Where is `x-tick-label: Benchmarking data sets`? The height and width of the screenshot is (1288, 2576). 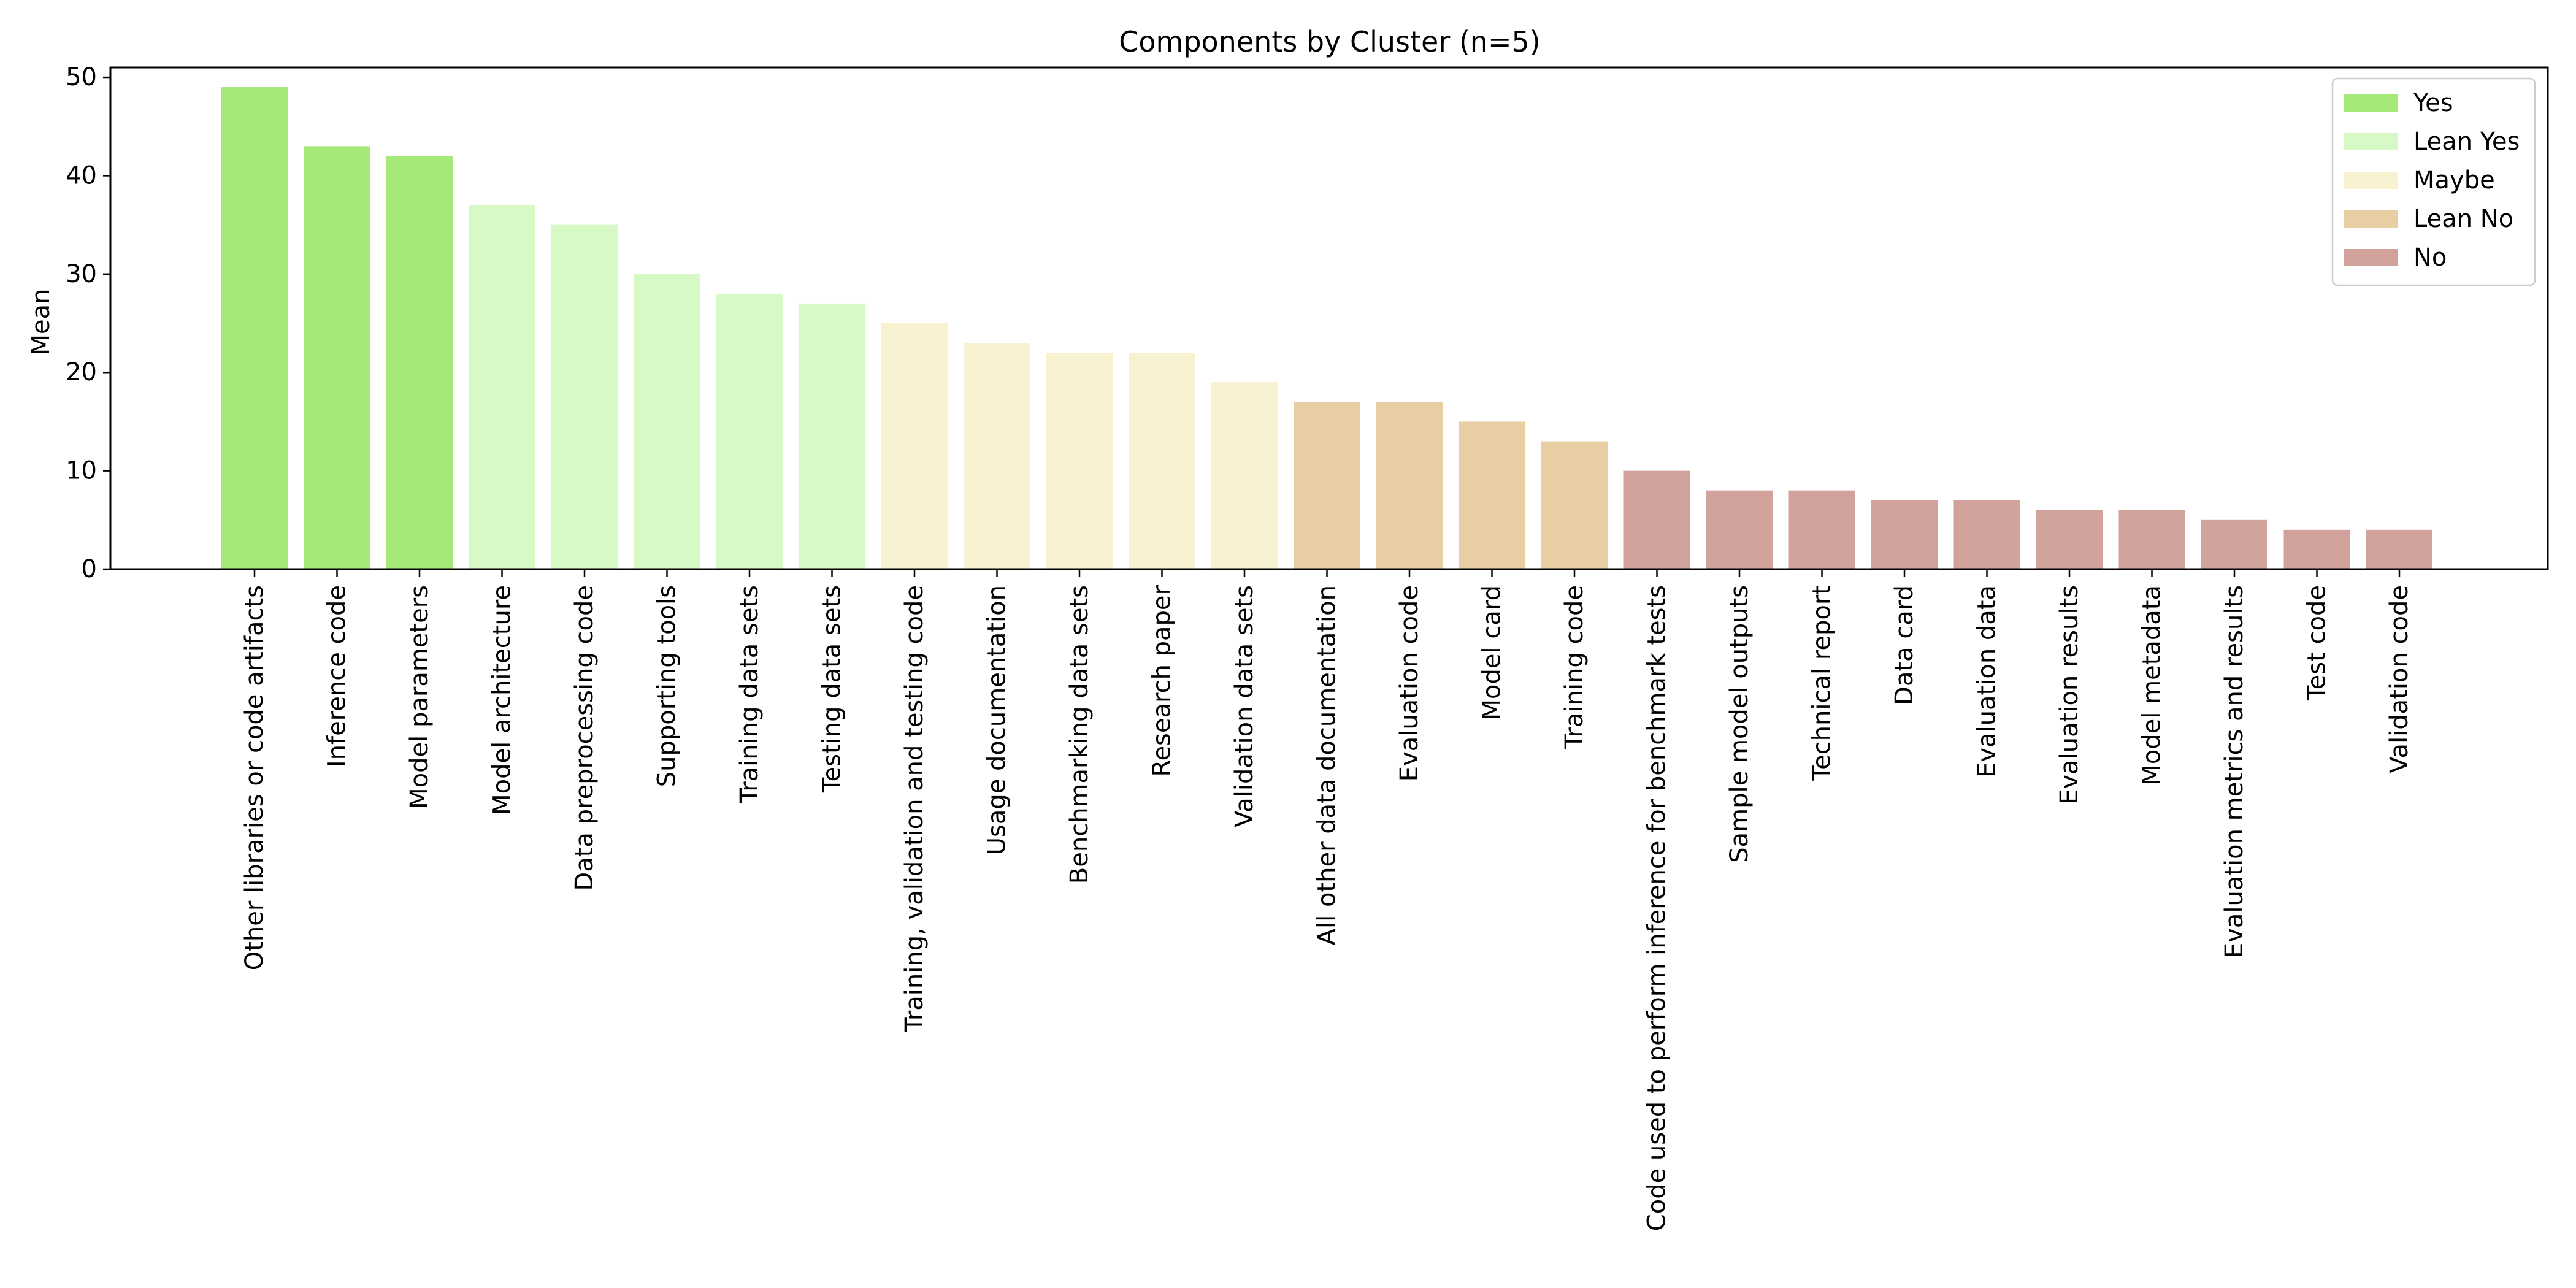 x-tick-label: Benchmarking data sets is located at coordinates (1079, 734).